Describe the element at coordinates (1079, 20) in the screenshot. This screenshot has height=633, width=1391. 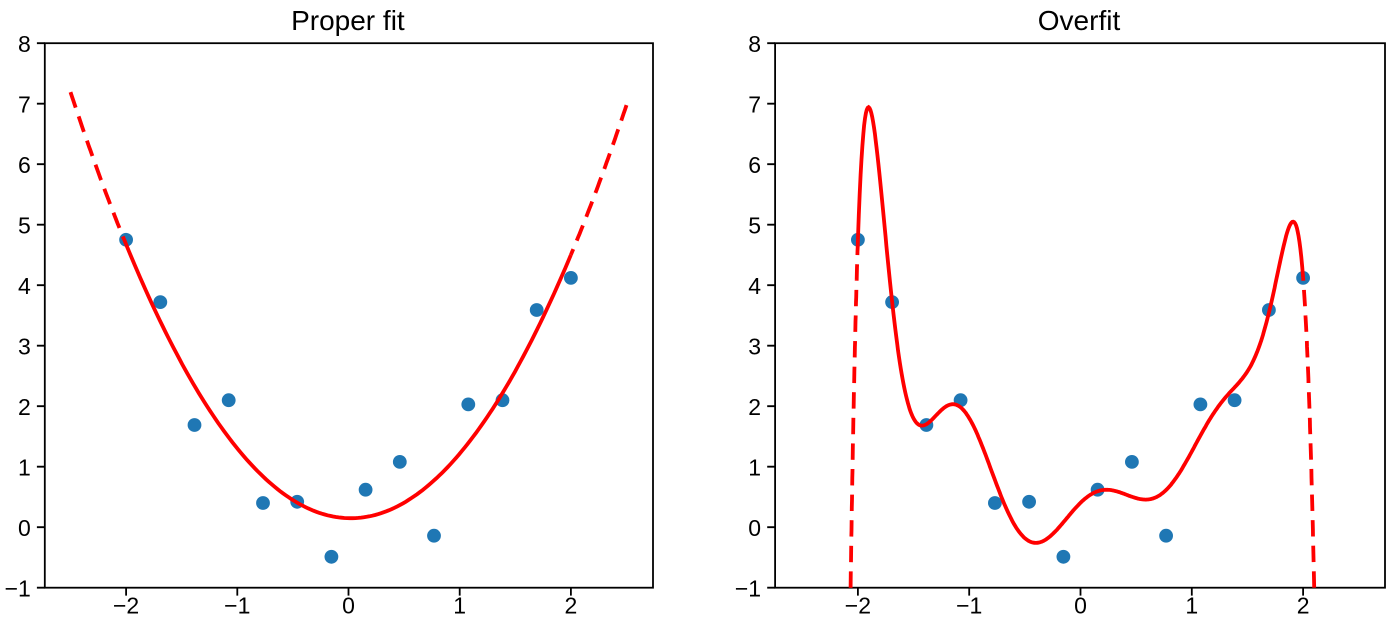
I see `svg-text: Overfit` at that location.